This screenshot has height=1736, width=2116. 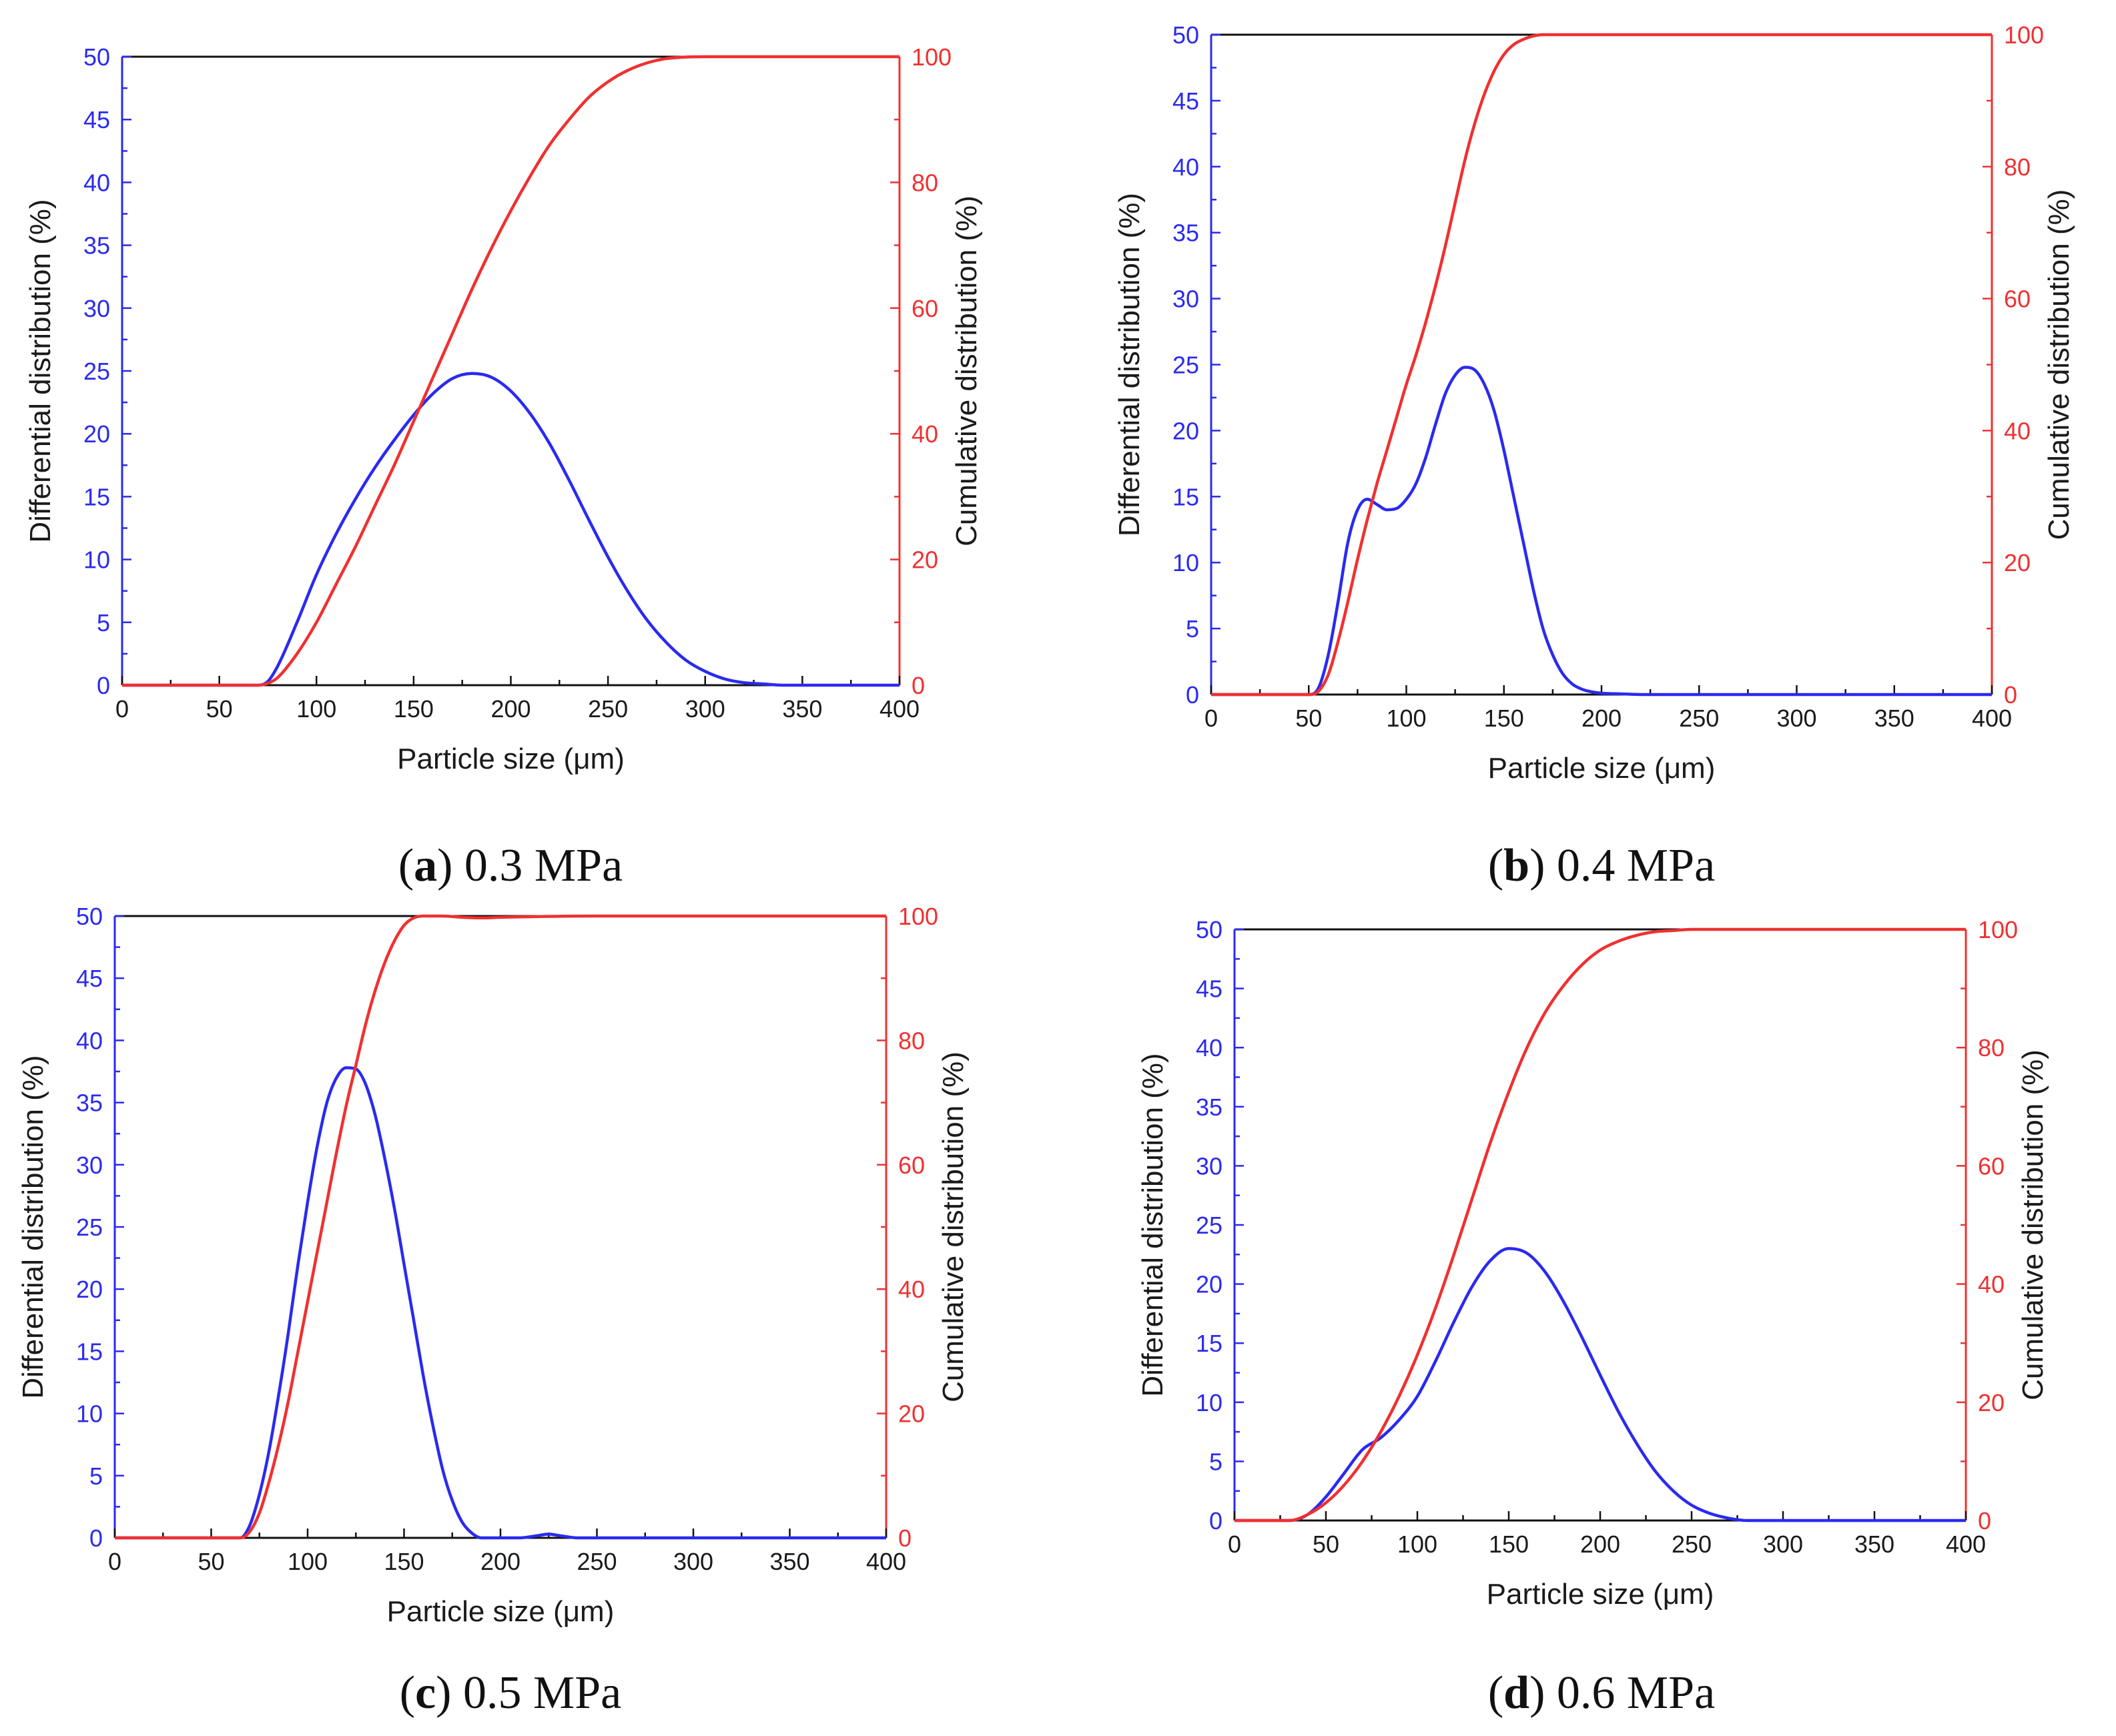 What do you see at coordinates (1601, 865) in the screenshot?
I see `panel-caption: (b) 0.4 MPa` at bounding box center [1601, 865].